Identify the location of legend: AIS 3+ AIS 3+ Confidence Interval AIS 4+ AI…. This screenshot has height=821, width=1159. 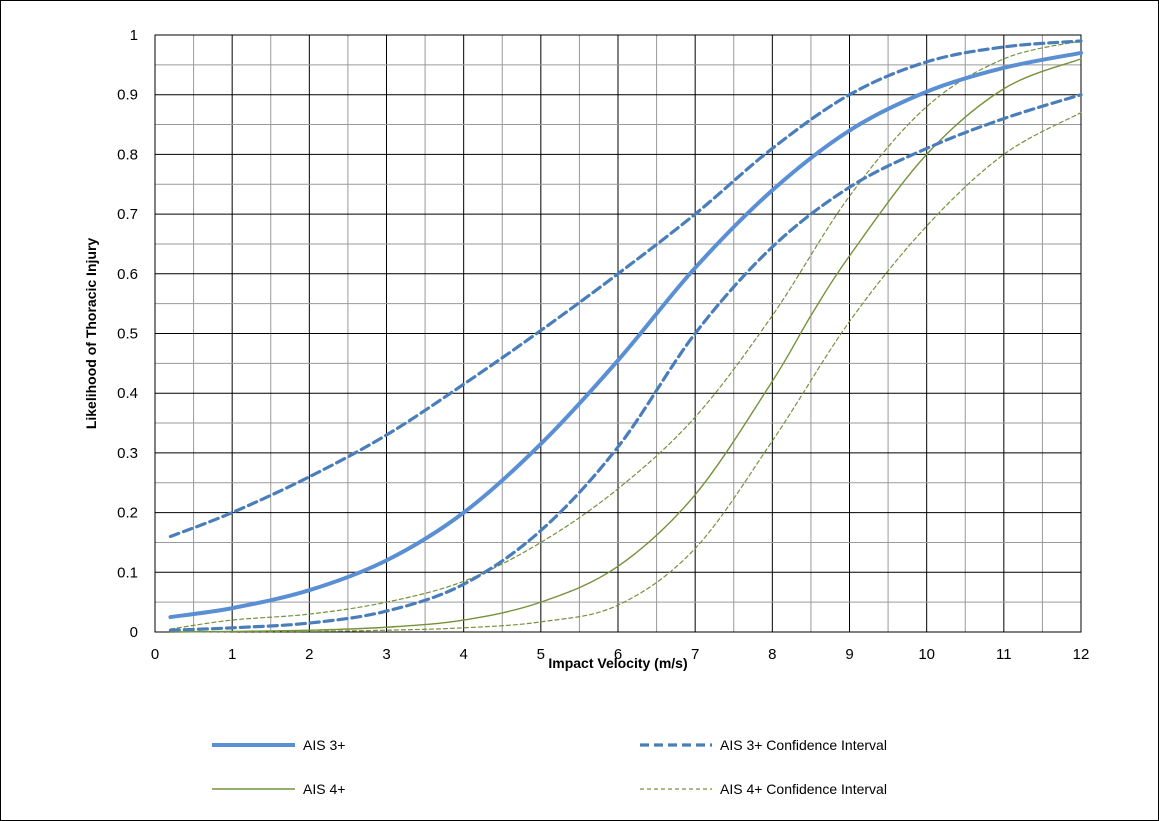
(549, 767).